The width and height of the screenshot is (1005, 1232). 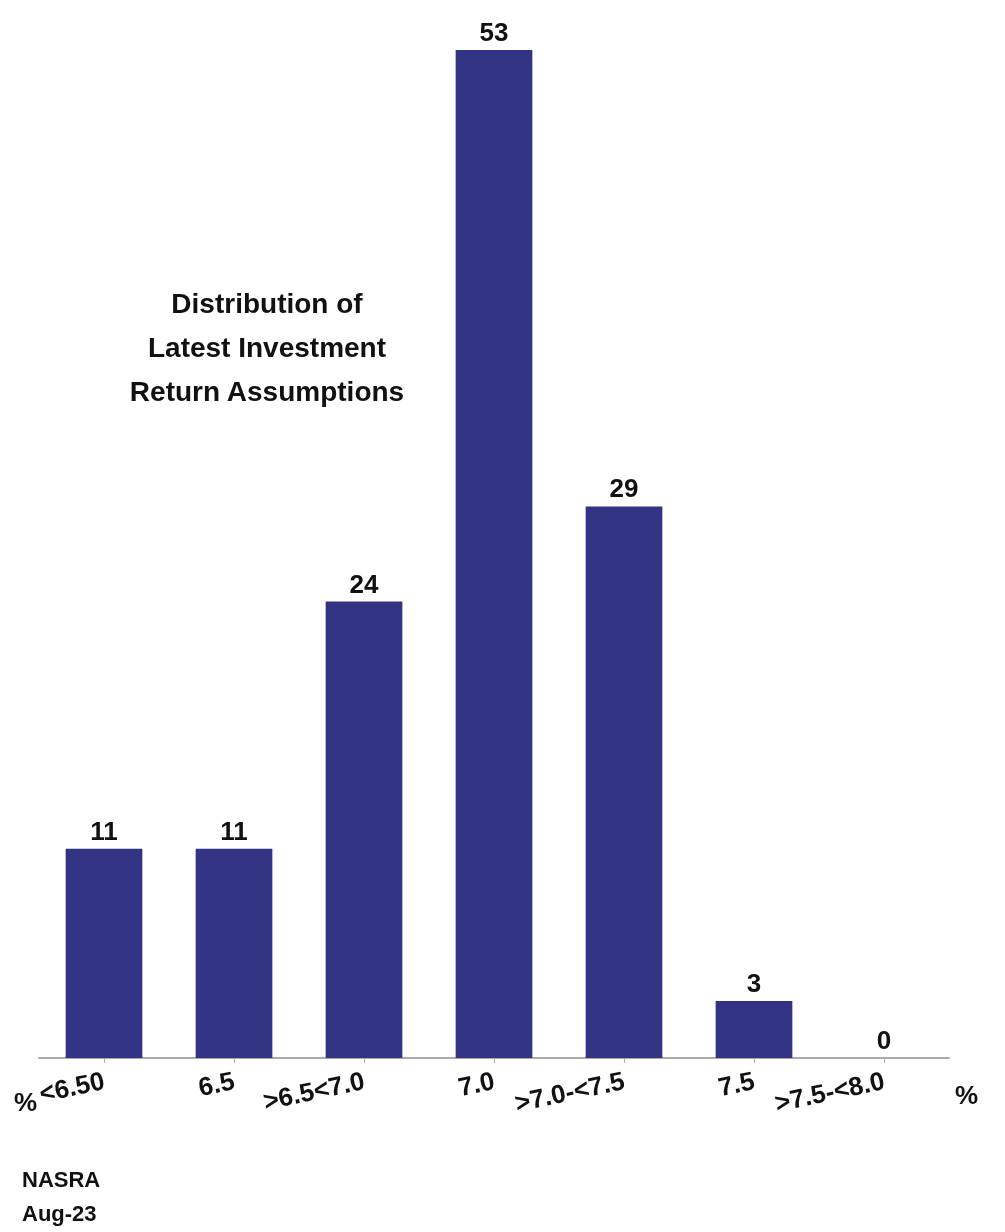 What do you see at coordinates (624, 488) in the screenshot?
I see `data-label: 29` at bounding box center [624, 488].